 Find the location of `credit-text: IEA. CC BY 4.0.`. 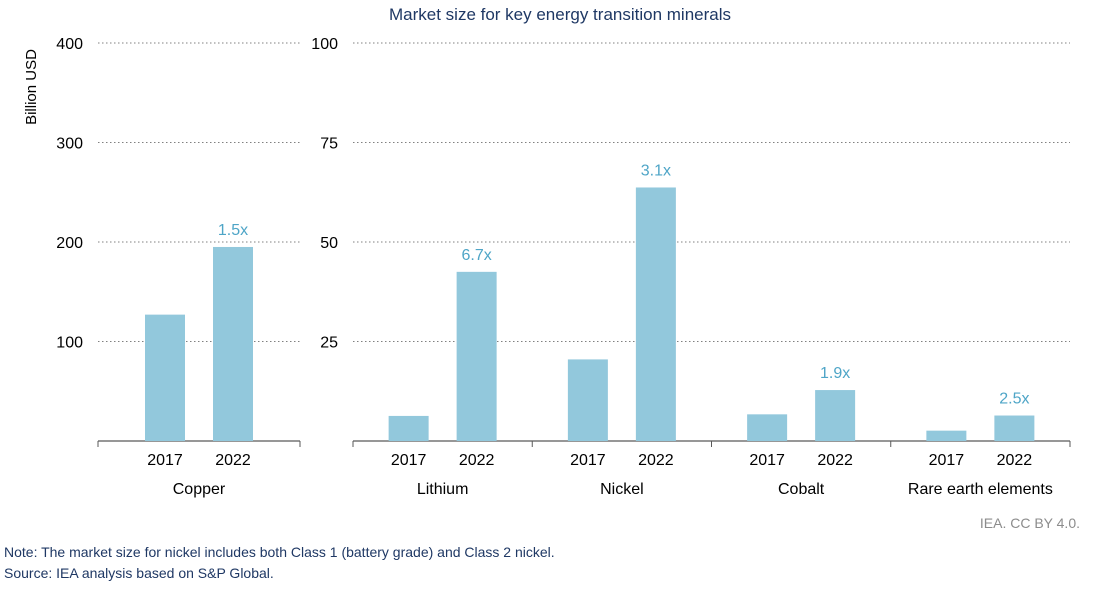

credit-text: IEA. CC BY 4.0. is located at coordinates (1029, 523).